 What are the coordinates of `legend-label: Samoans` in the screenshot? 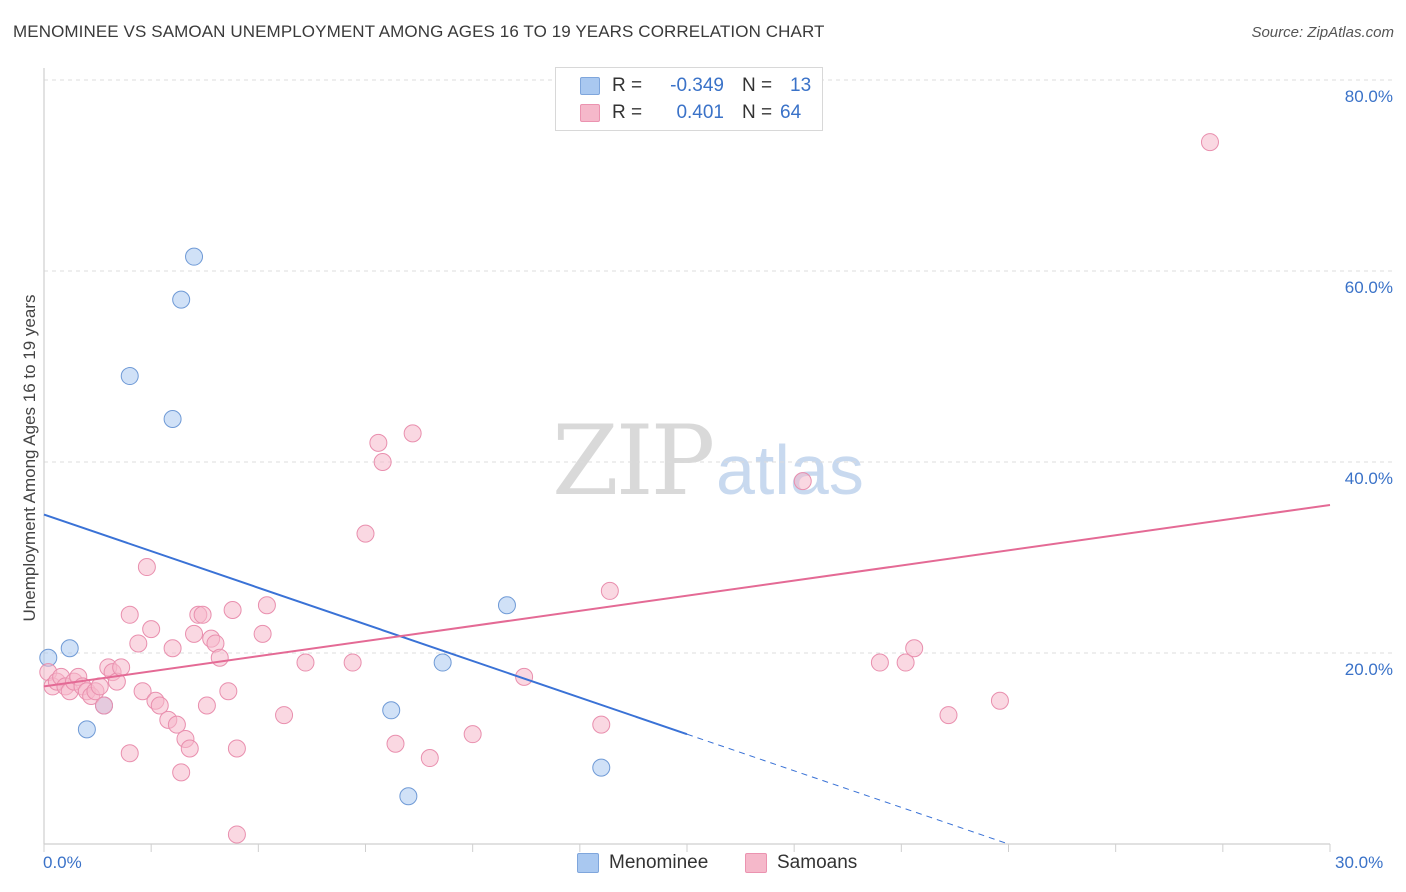 It's located at (817, 862).